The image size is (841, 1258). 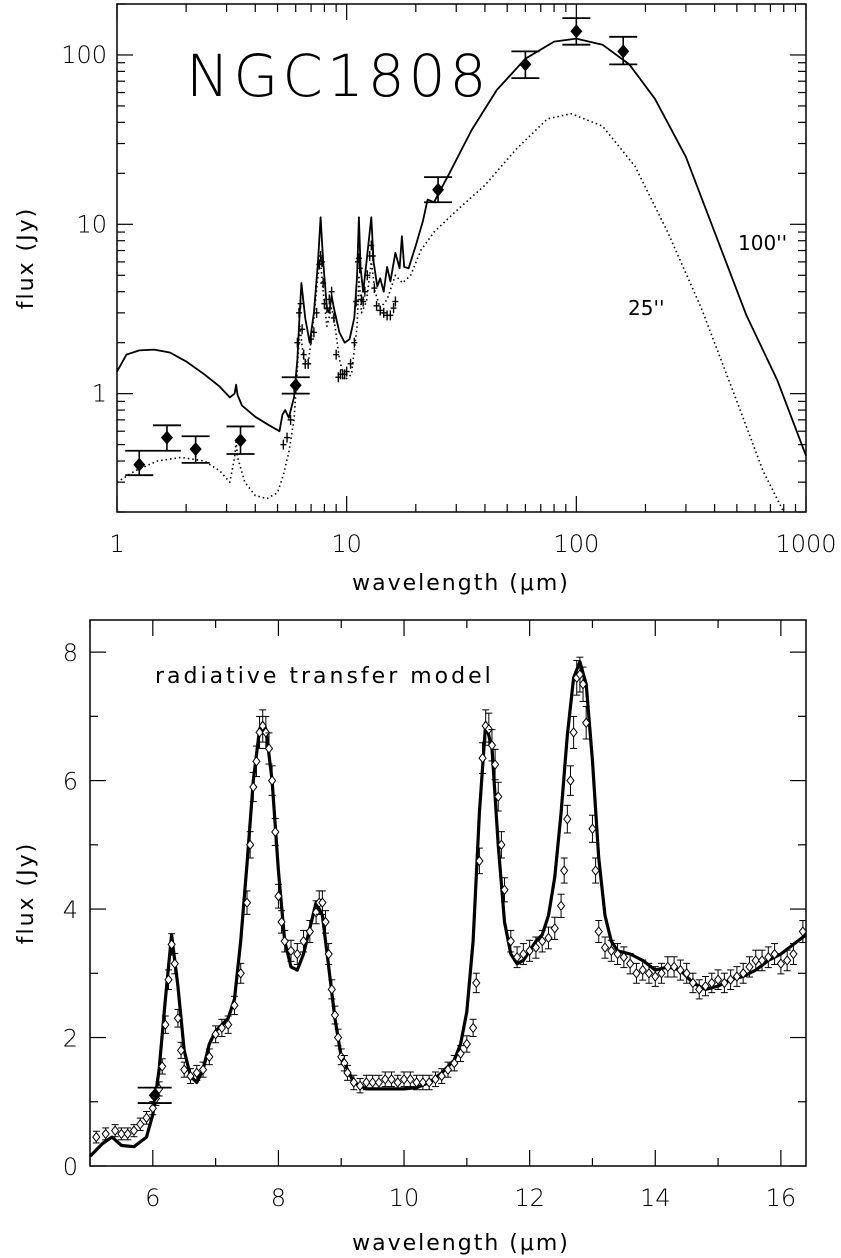 I want to click on bottom-x-axis-label: wavelength (μm), so click(x=461, y=1243).